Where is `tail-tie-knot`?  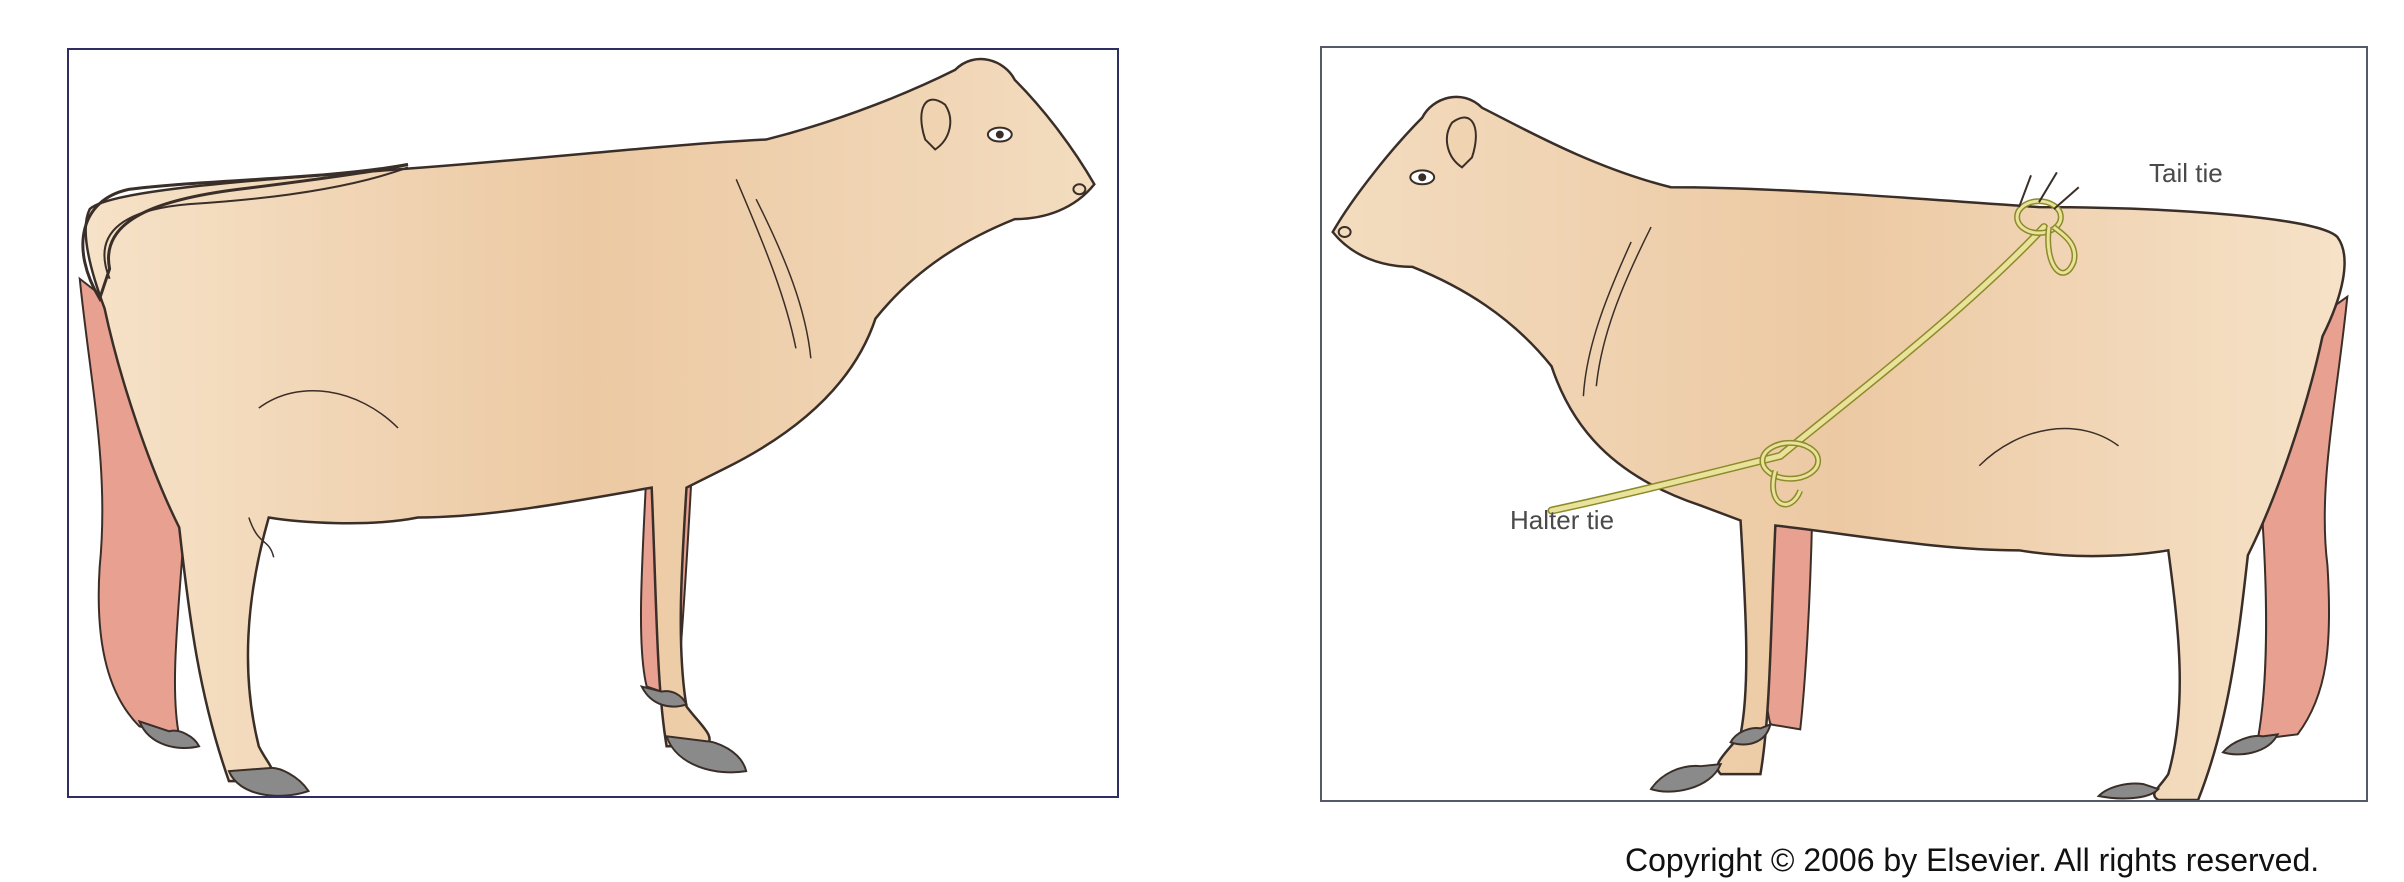
tail-tie-knot is located at coordinates (2047, 223).